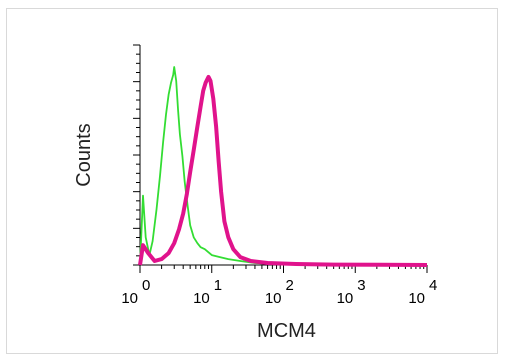 The image size is (506, 360). I want to click on x-tick-exponent: 1, so click(218, 285).